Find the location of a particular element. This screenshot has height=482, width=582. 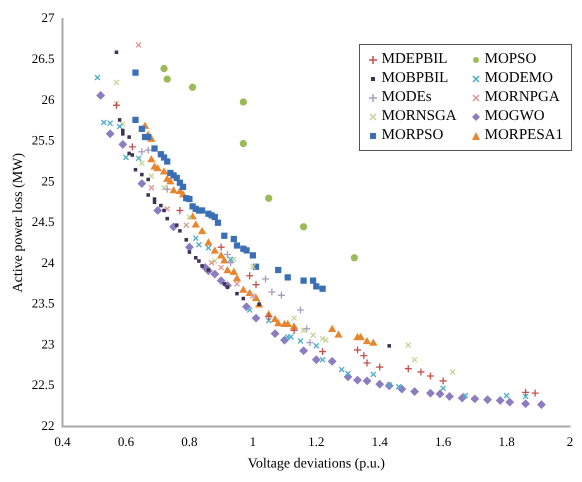

y-tick-label: 23 is located at coordinates (48, 344).